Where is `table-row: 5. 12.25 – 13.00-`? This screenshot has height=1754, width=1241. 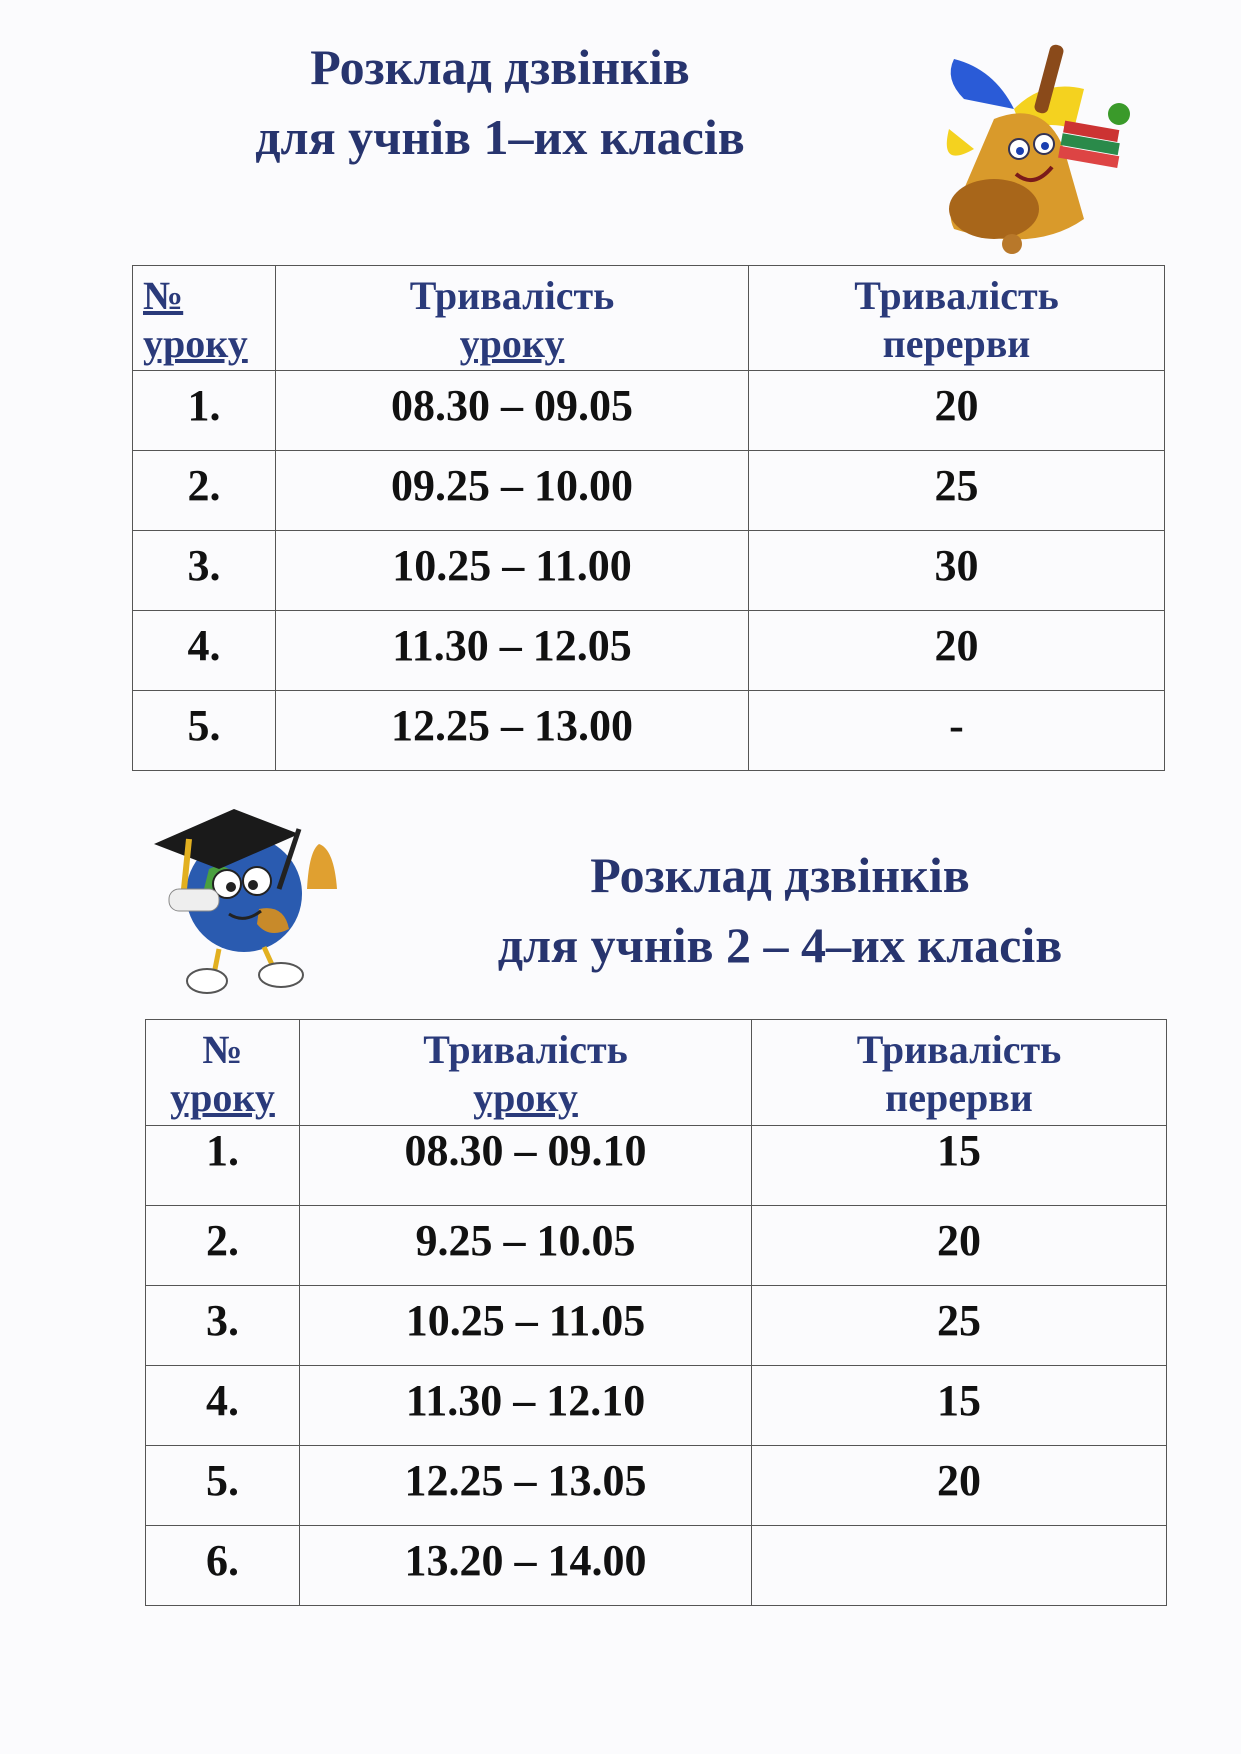
table-row: 5. 12.25 – 13.00- is located at coordinates (648, 730).